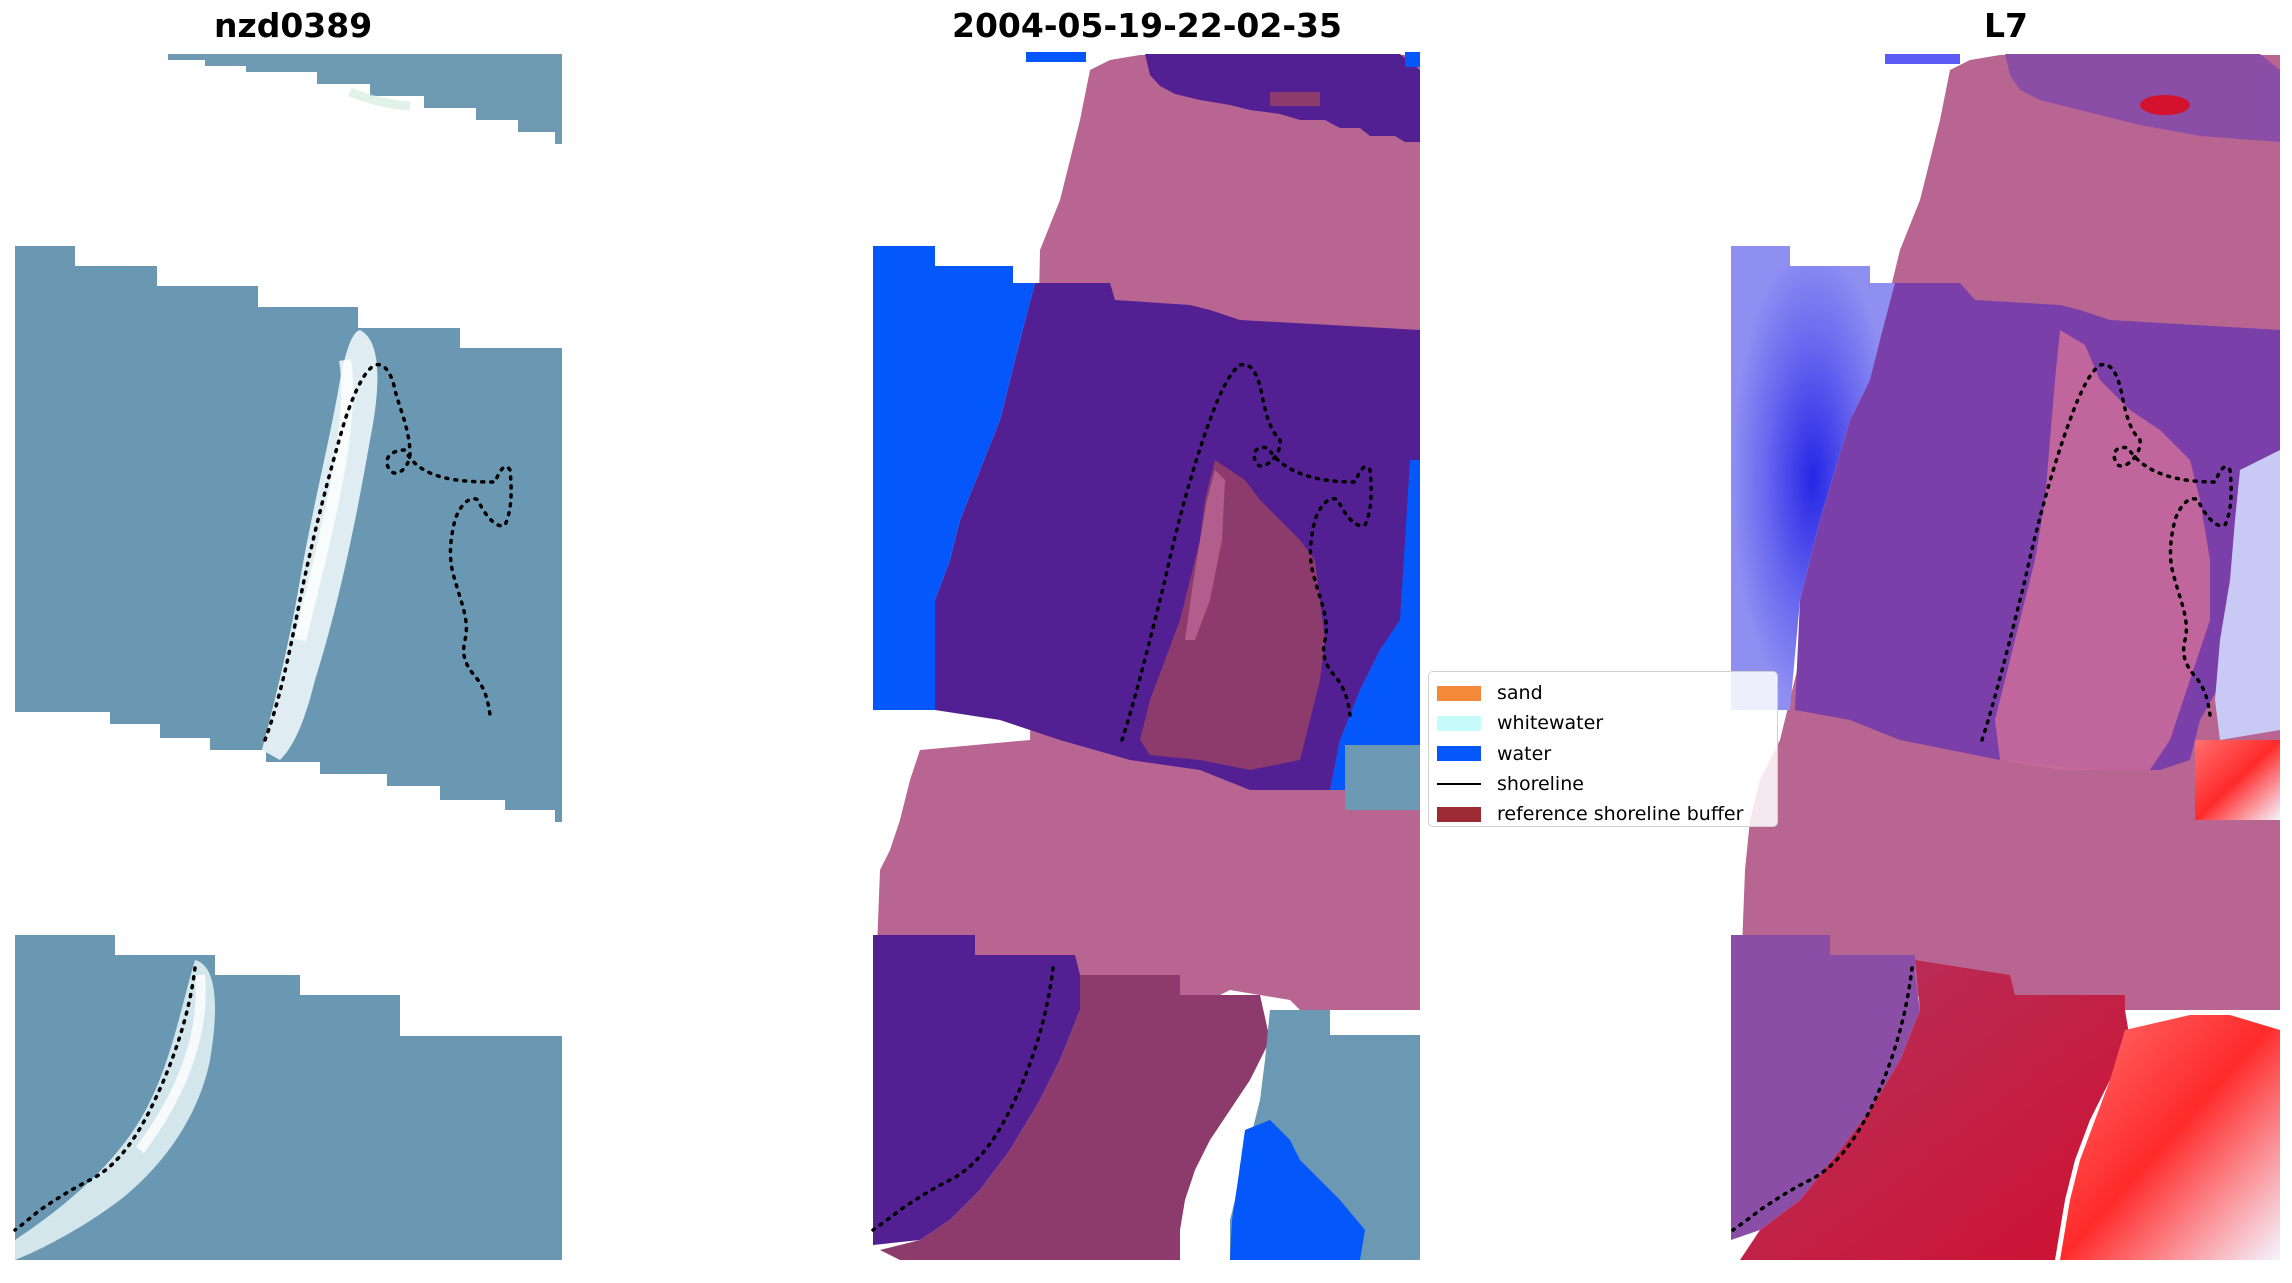 The width and height of the screenshot is (2292, 1283). What do you see at coordinates (963, 1099) in the screenshot?
I see `class-shoreline-bottom` at bounding box center [963, 1099].